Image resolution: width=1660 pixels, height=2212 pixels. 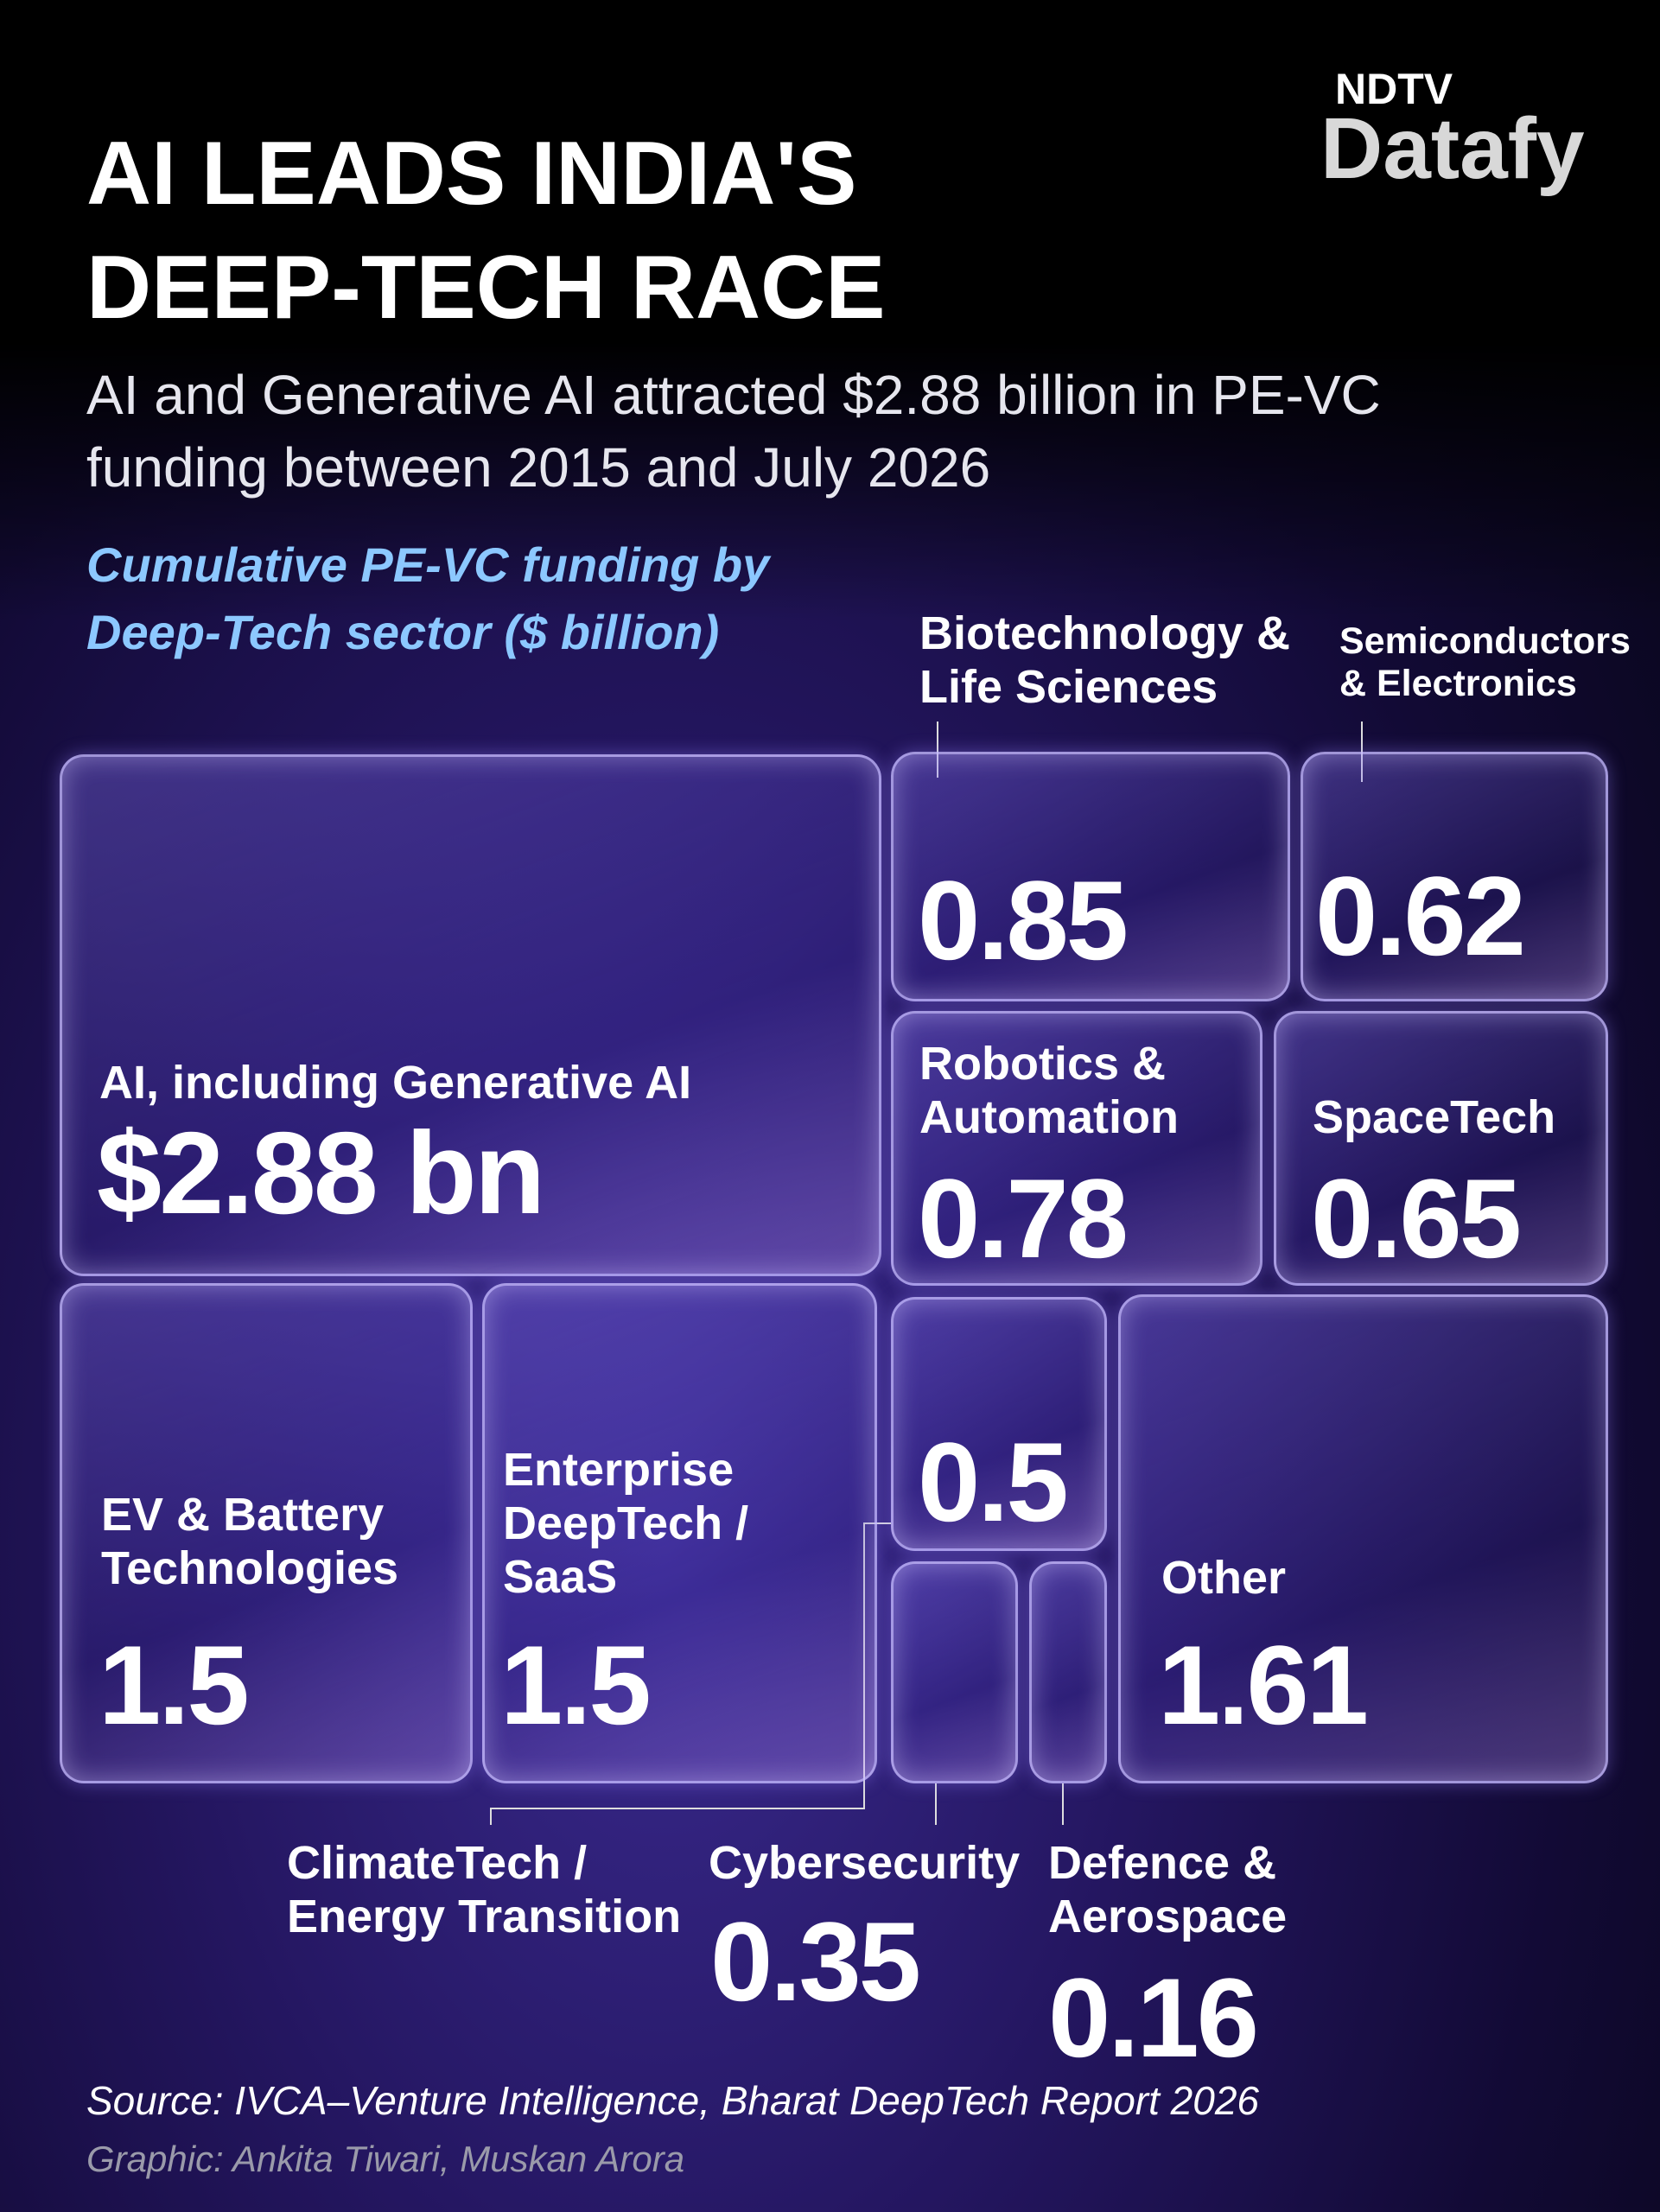 What do you see at coordinates (1153, 2018) in the screenshot?
I see `value-label: 0.16` at bounding box center [1153, 2018].